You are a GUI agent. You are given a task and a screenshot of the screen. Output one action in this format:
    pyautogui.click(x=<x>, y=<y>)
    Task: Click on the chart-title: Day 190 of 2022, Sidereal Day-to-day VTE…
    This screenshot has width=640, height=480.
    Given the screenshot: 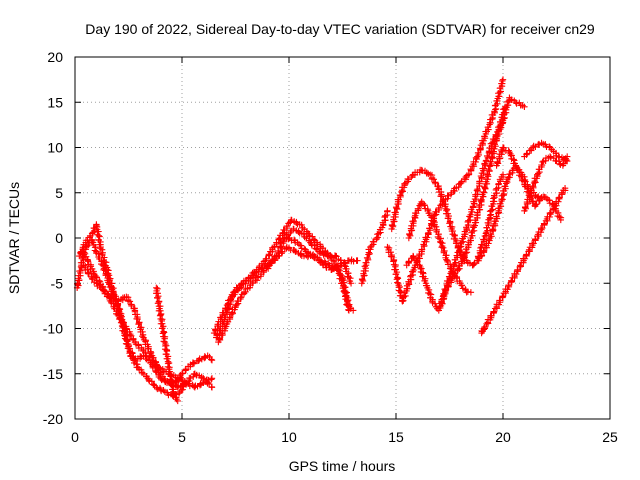 What is the action you would take?
    pyautogui.click(x=340, y=29)
    